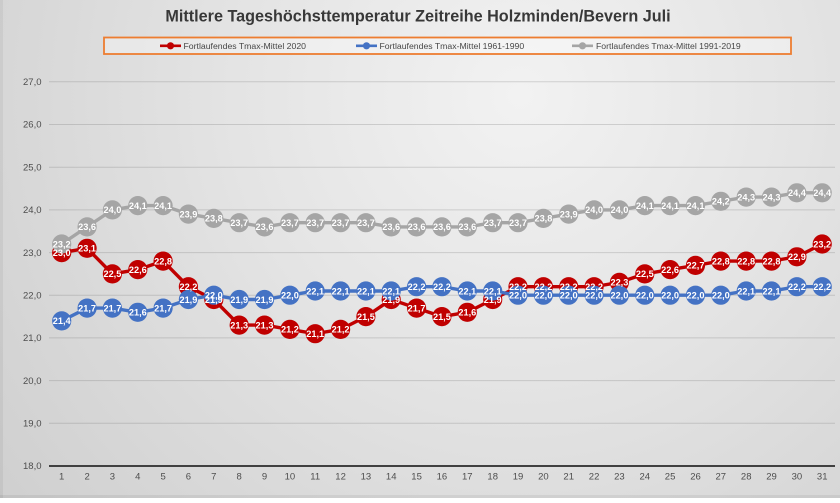 The height and width of the screenshot is (503, 840). Describe the element at coordinates (619, 283) in the screenshot. I see `svg-text: 22,3` at that location.